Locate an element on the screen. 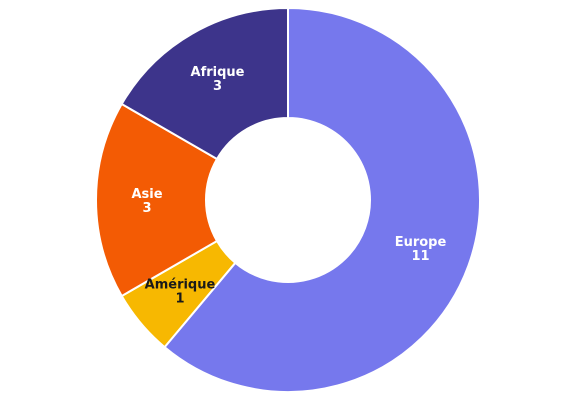 The width and height of the screenshot is (576, 400). slice-name-label: Europe is located at coordinates (421, 242).